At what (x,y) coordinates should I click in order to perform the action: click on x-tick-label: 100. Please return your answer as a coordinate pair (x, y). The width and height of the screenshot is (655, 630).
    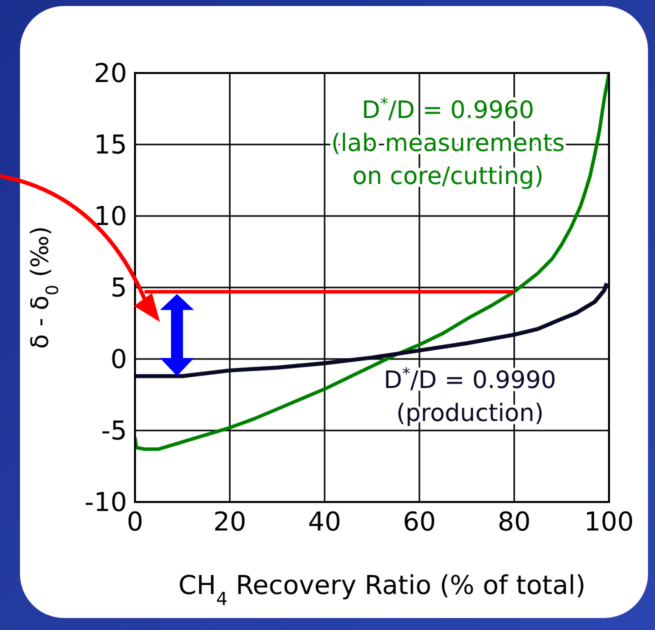
    Looking at the image, I should click on (609, 522).